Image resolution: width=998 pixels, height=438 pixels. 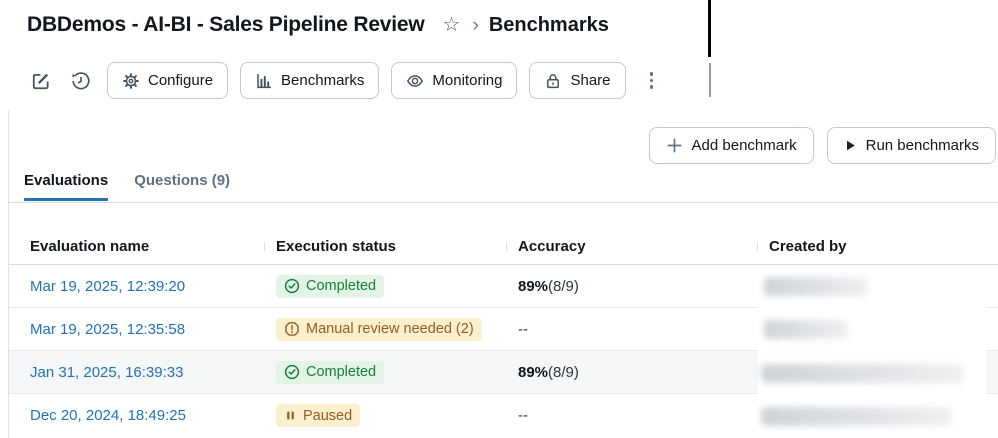 What do you see at coordinates (108, 415) in the screenshot?
I see `evaluation-link: Dec 20, 2024, 18:49:25` at bounding box center [108, 415].